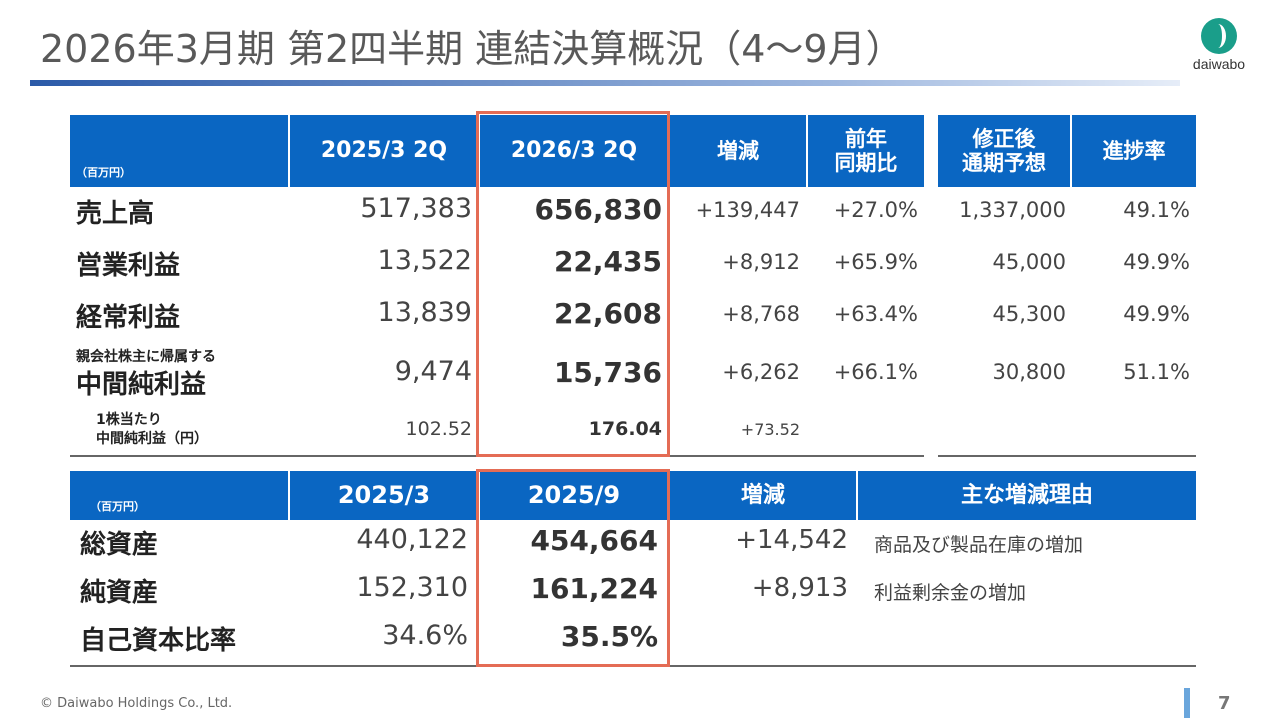 The height and width of the screenshot is (720, 1280). I want to click on sales-diff: +139,447, so click(747, 210).